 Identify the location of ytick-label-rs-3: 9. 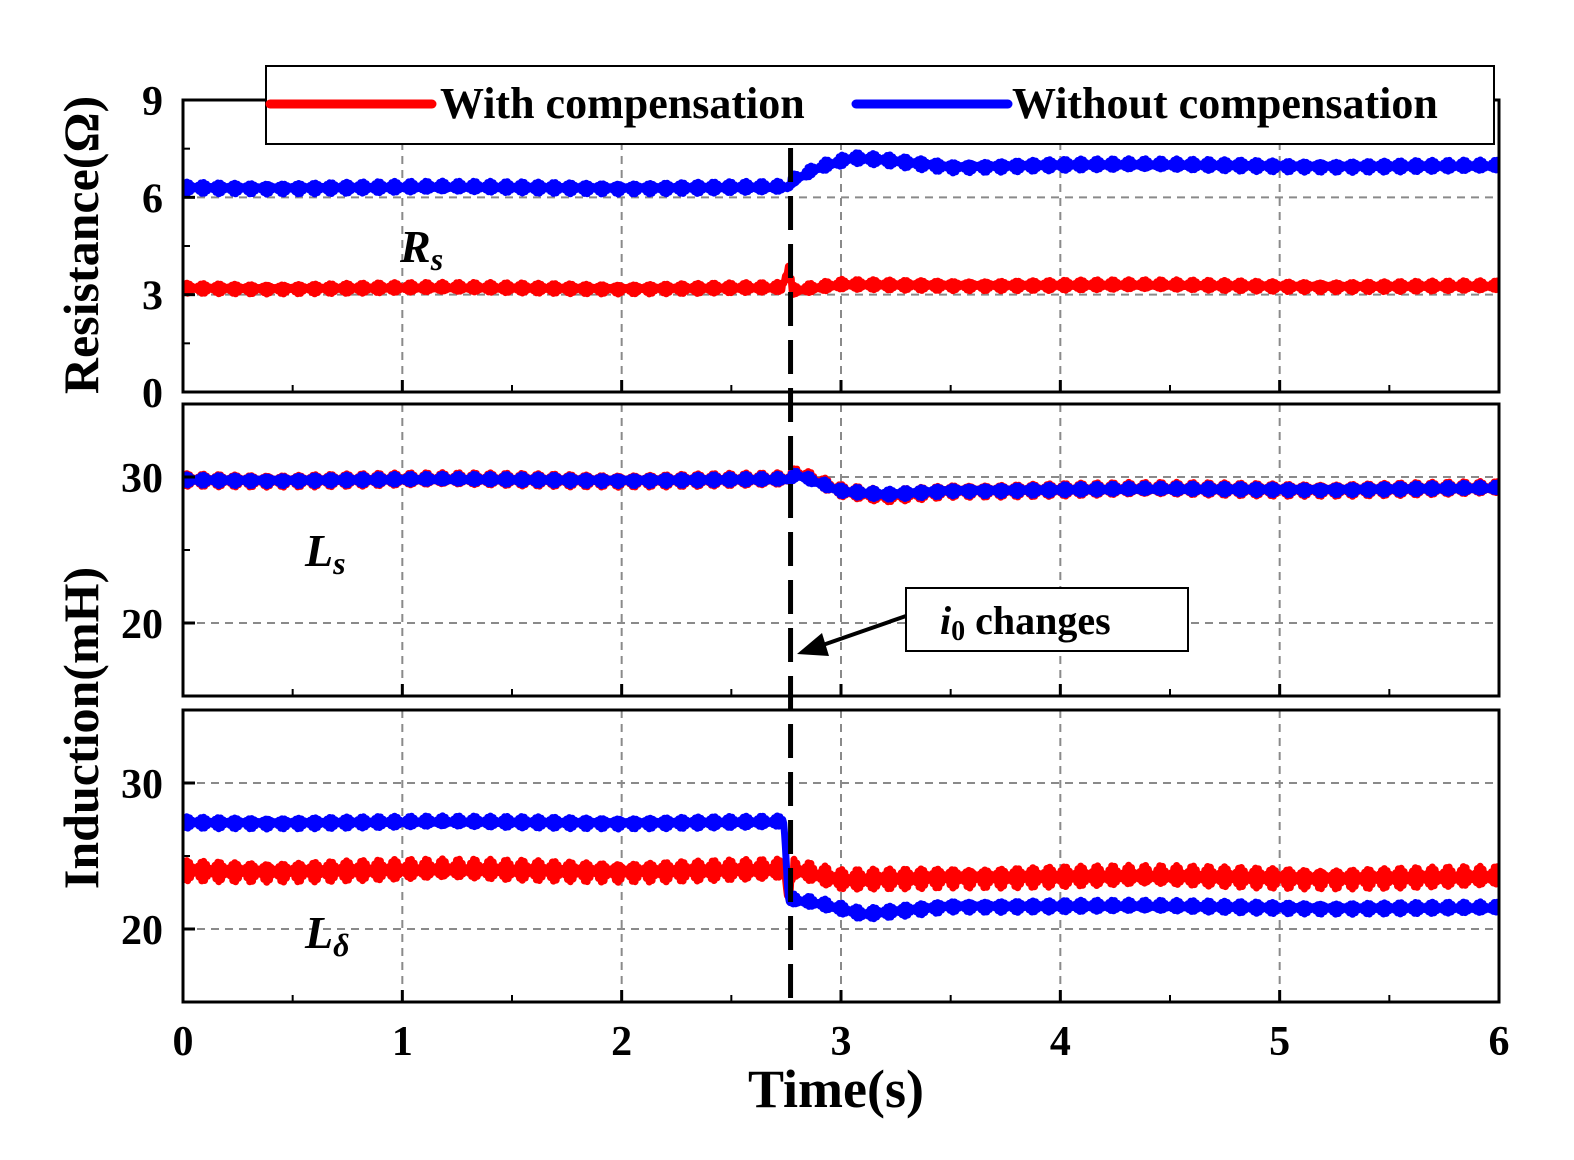
(152, 102).